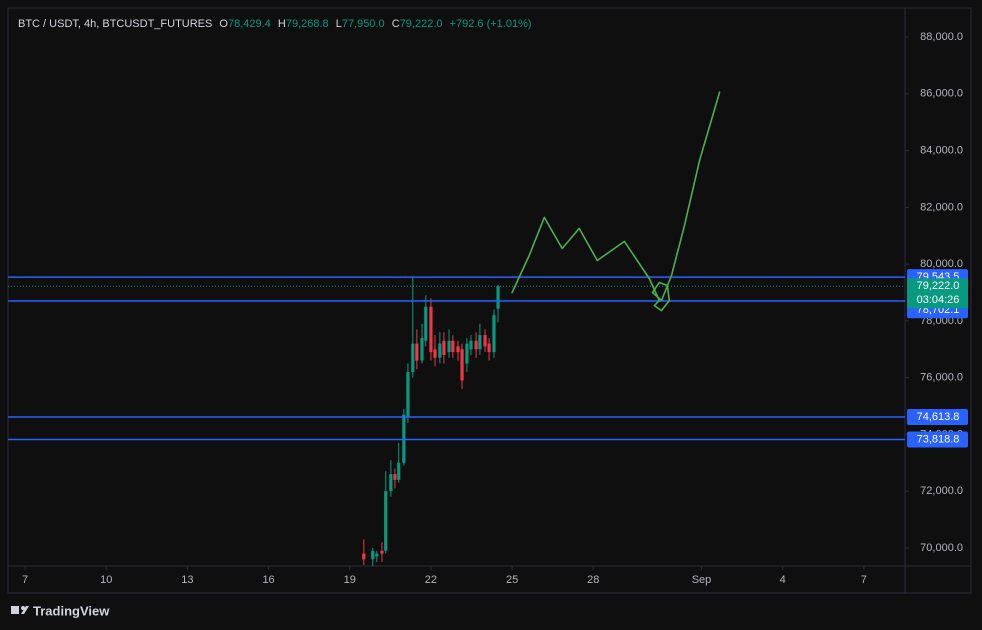 This screenshot has width=982, height=630. I want to click on drawn-projection, so click(616, 201).